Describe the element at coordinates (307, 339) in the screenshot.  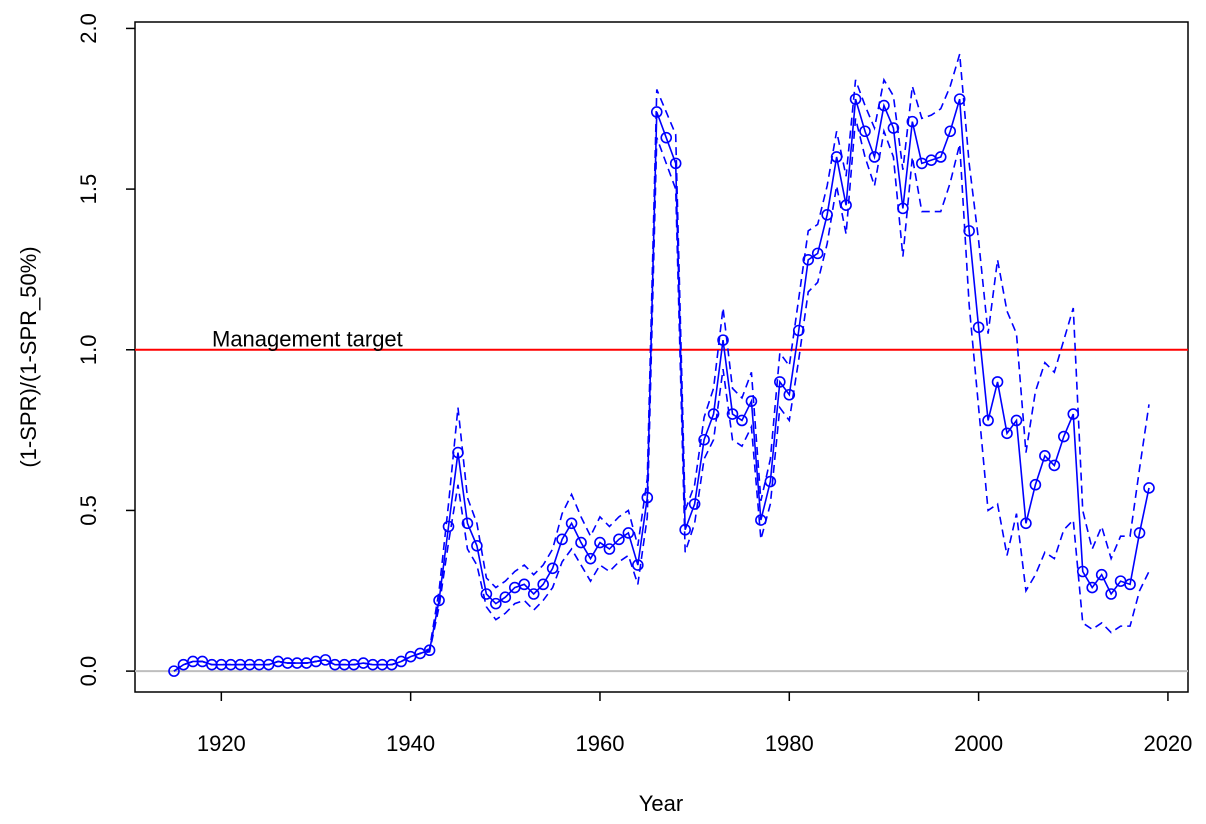
I see `annotation: Management target` at that location.